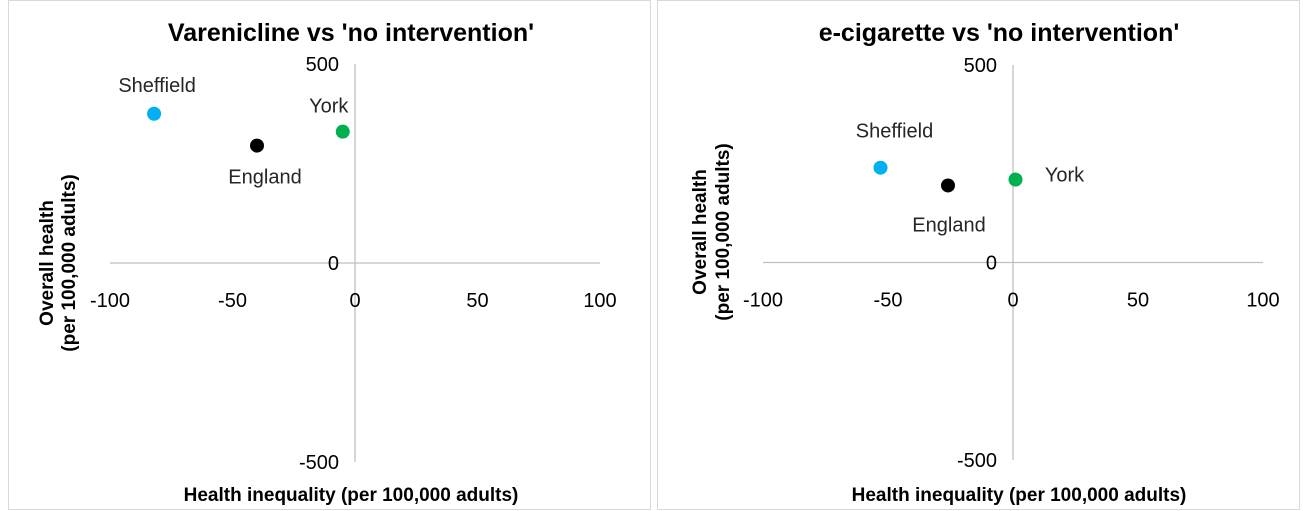  I want to click on chart-title: Varenicline vs 'no intervention', so click(351, 33).